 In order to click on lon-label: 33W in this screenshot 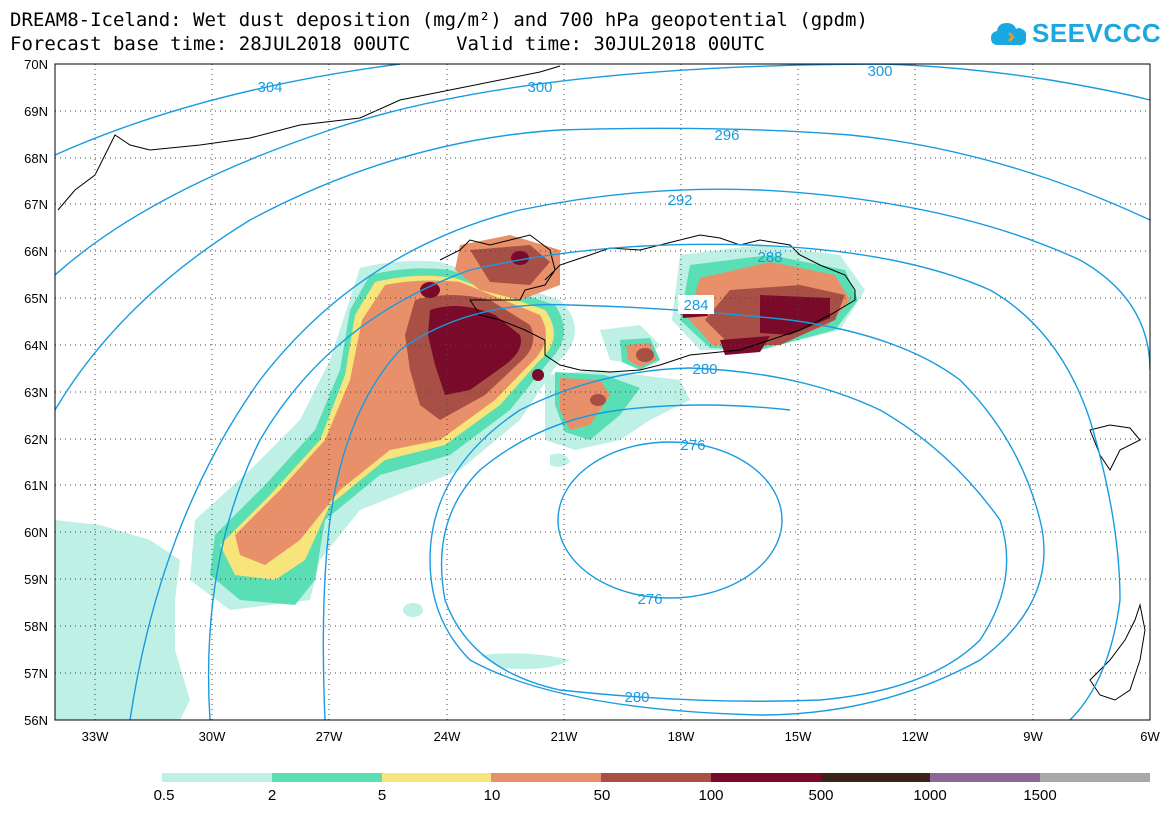, I will do `click(95, 736)`.